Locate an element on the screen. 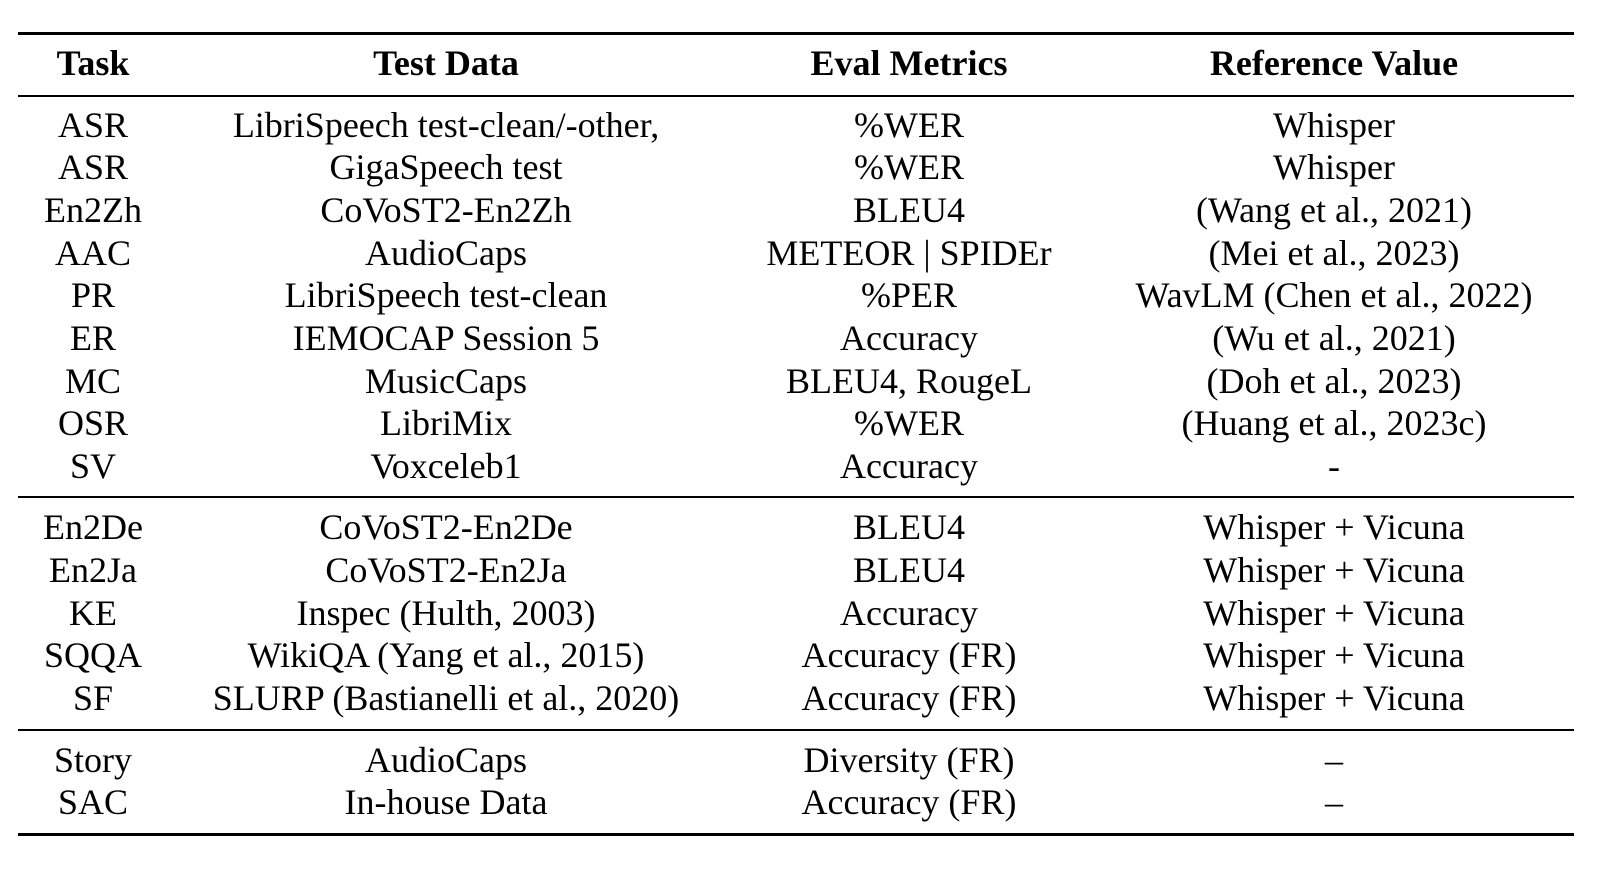 Image resolution: width=1608 pixels, height=876 pixels. eval-metrics-cell: Diversity (FR) is located at coordinates (909, 760).